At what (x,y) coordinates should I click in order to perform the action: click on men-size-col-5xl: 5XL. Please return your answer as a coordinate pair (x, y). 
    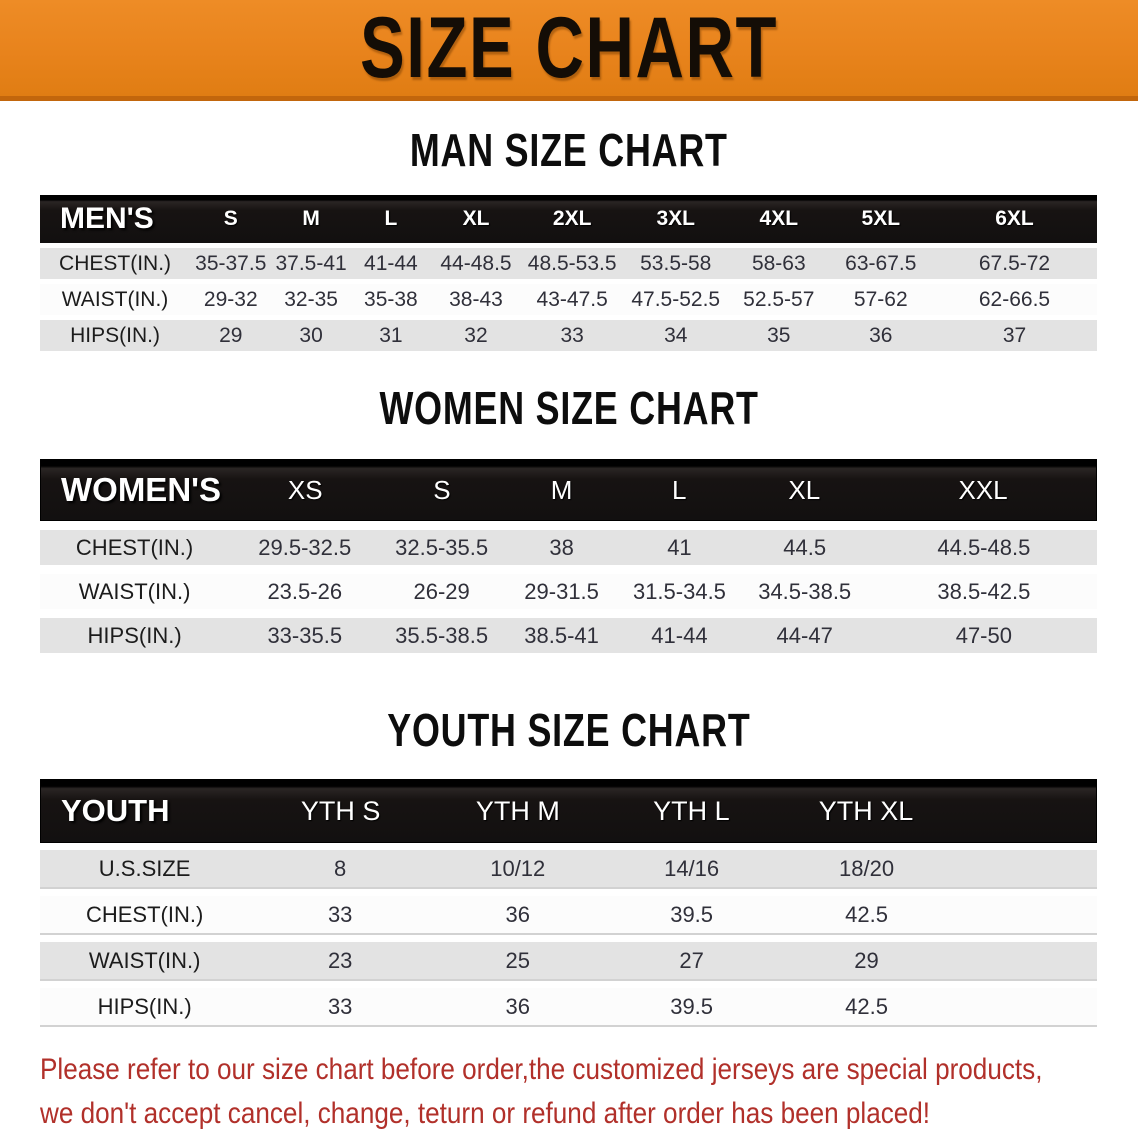
    Looking at the image, I should click on (881, 218).